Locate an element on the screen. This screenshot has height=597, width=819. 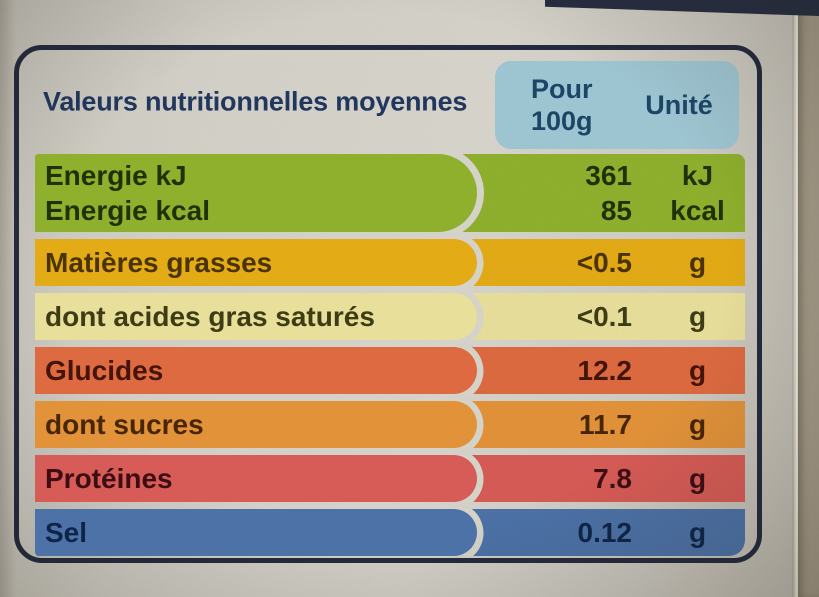
row-value-line: <0.5 g is located at coordinates (599, 262).